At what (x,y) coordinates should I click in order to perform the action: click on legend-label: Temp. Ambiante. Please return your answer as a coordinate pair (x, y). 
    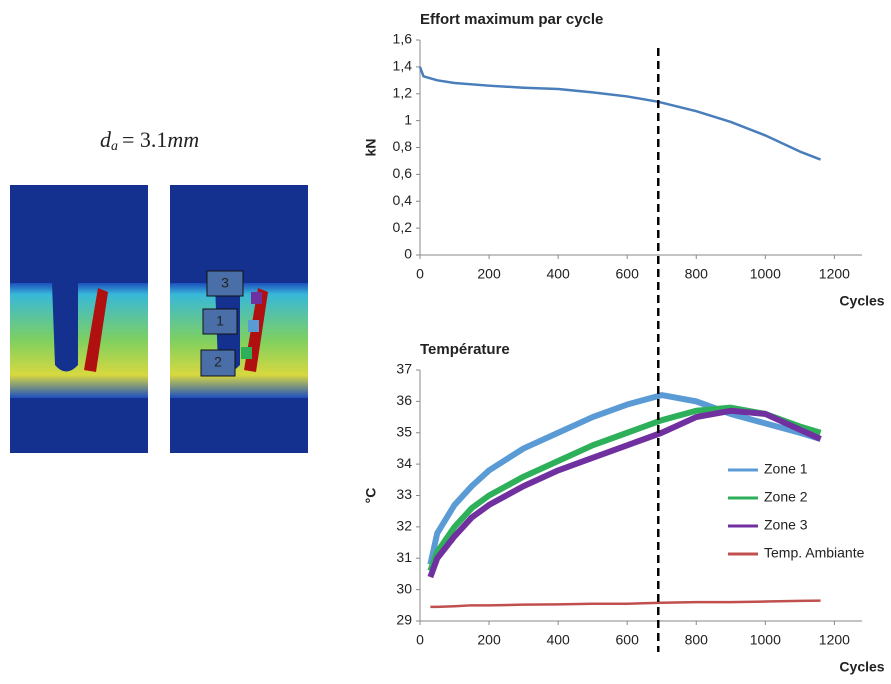
    Looking at the image, I should click on (814, 553).